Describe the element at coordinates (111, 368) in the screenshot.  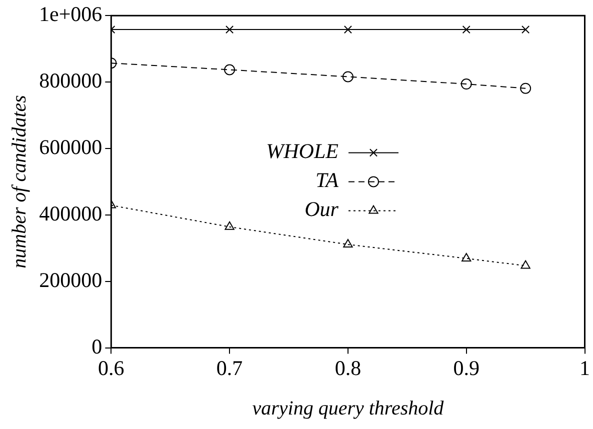
I see `x-tick-label: 0.6` at that location.